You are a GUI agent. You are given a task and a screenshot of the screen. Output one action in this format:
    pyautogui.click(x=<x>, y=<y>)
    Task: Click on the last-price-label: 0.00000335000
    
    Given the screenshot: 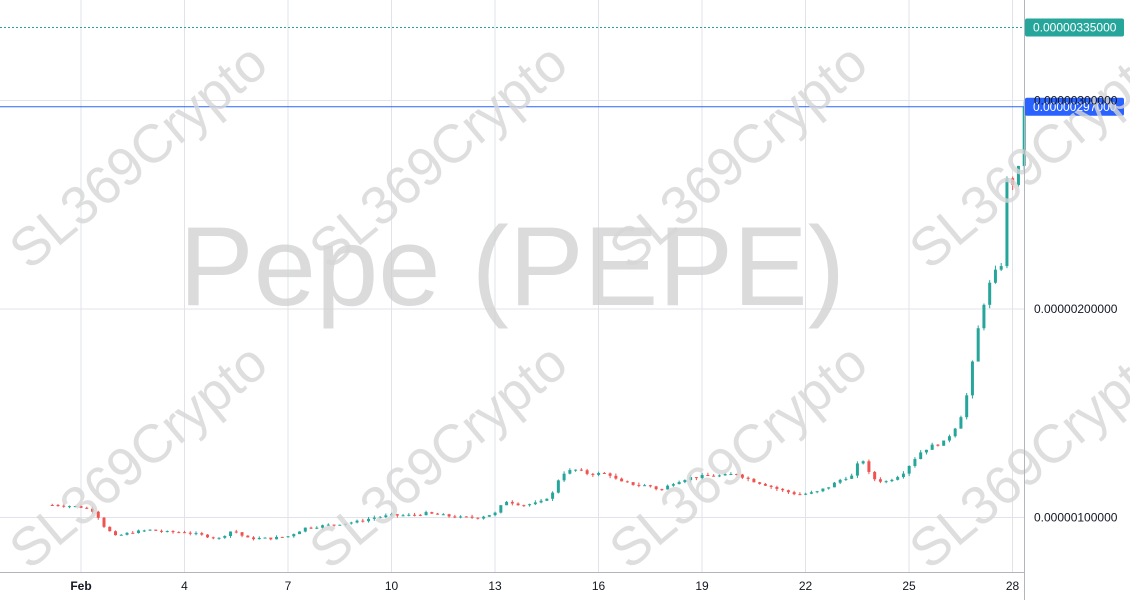 What is the action you would take?
    pyautogui.click(x=1075, y=28)
    